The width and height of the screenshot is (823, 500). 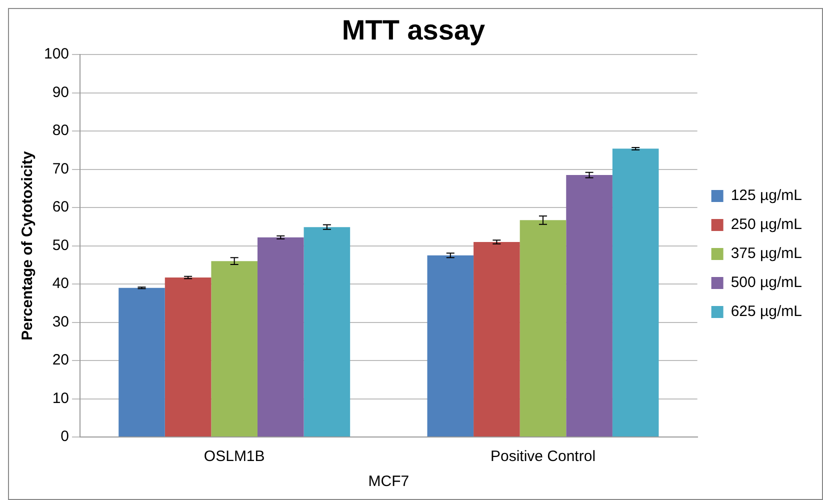 I want to click on y-tick-label: 90, so click(x=61, y=92).